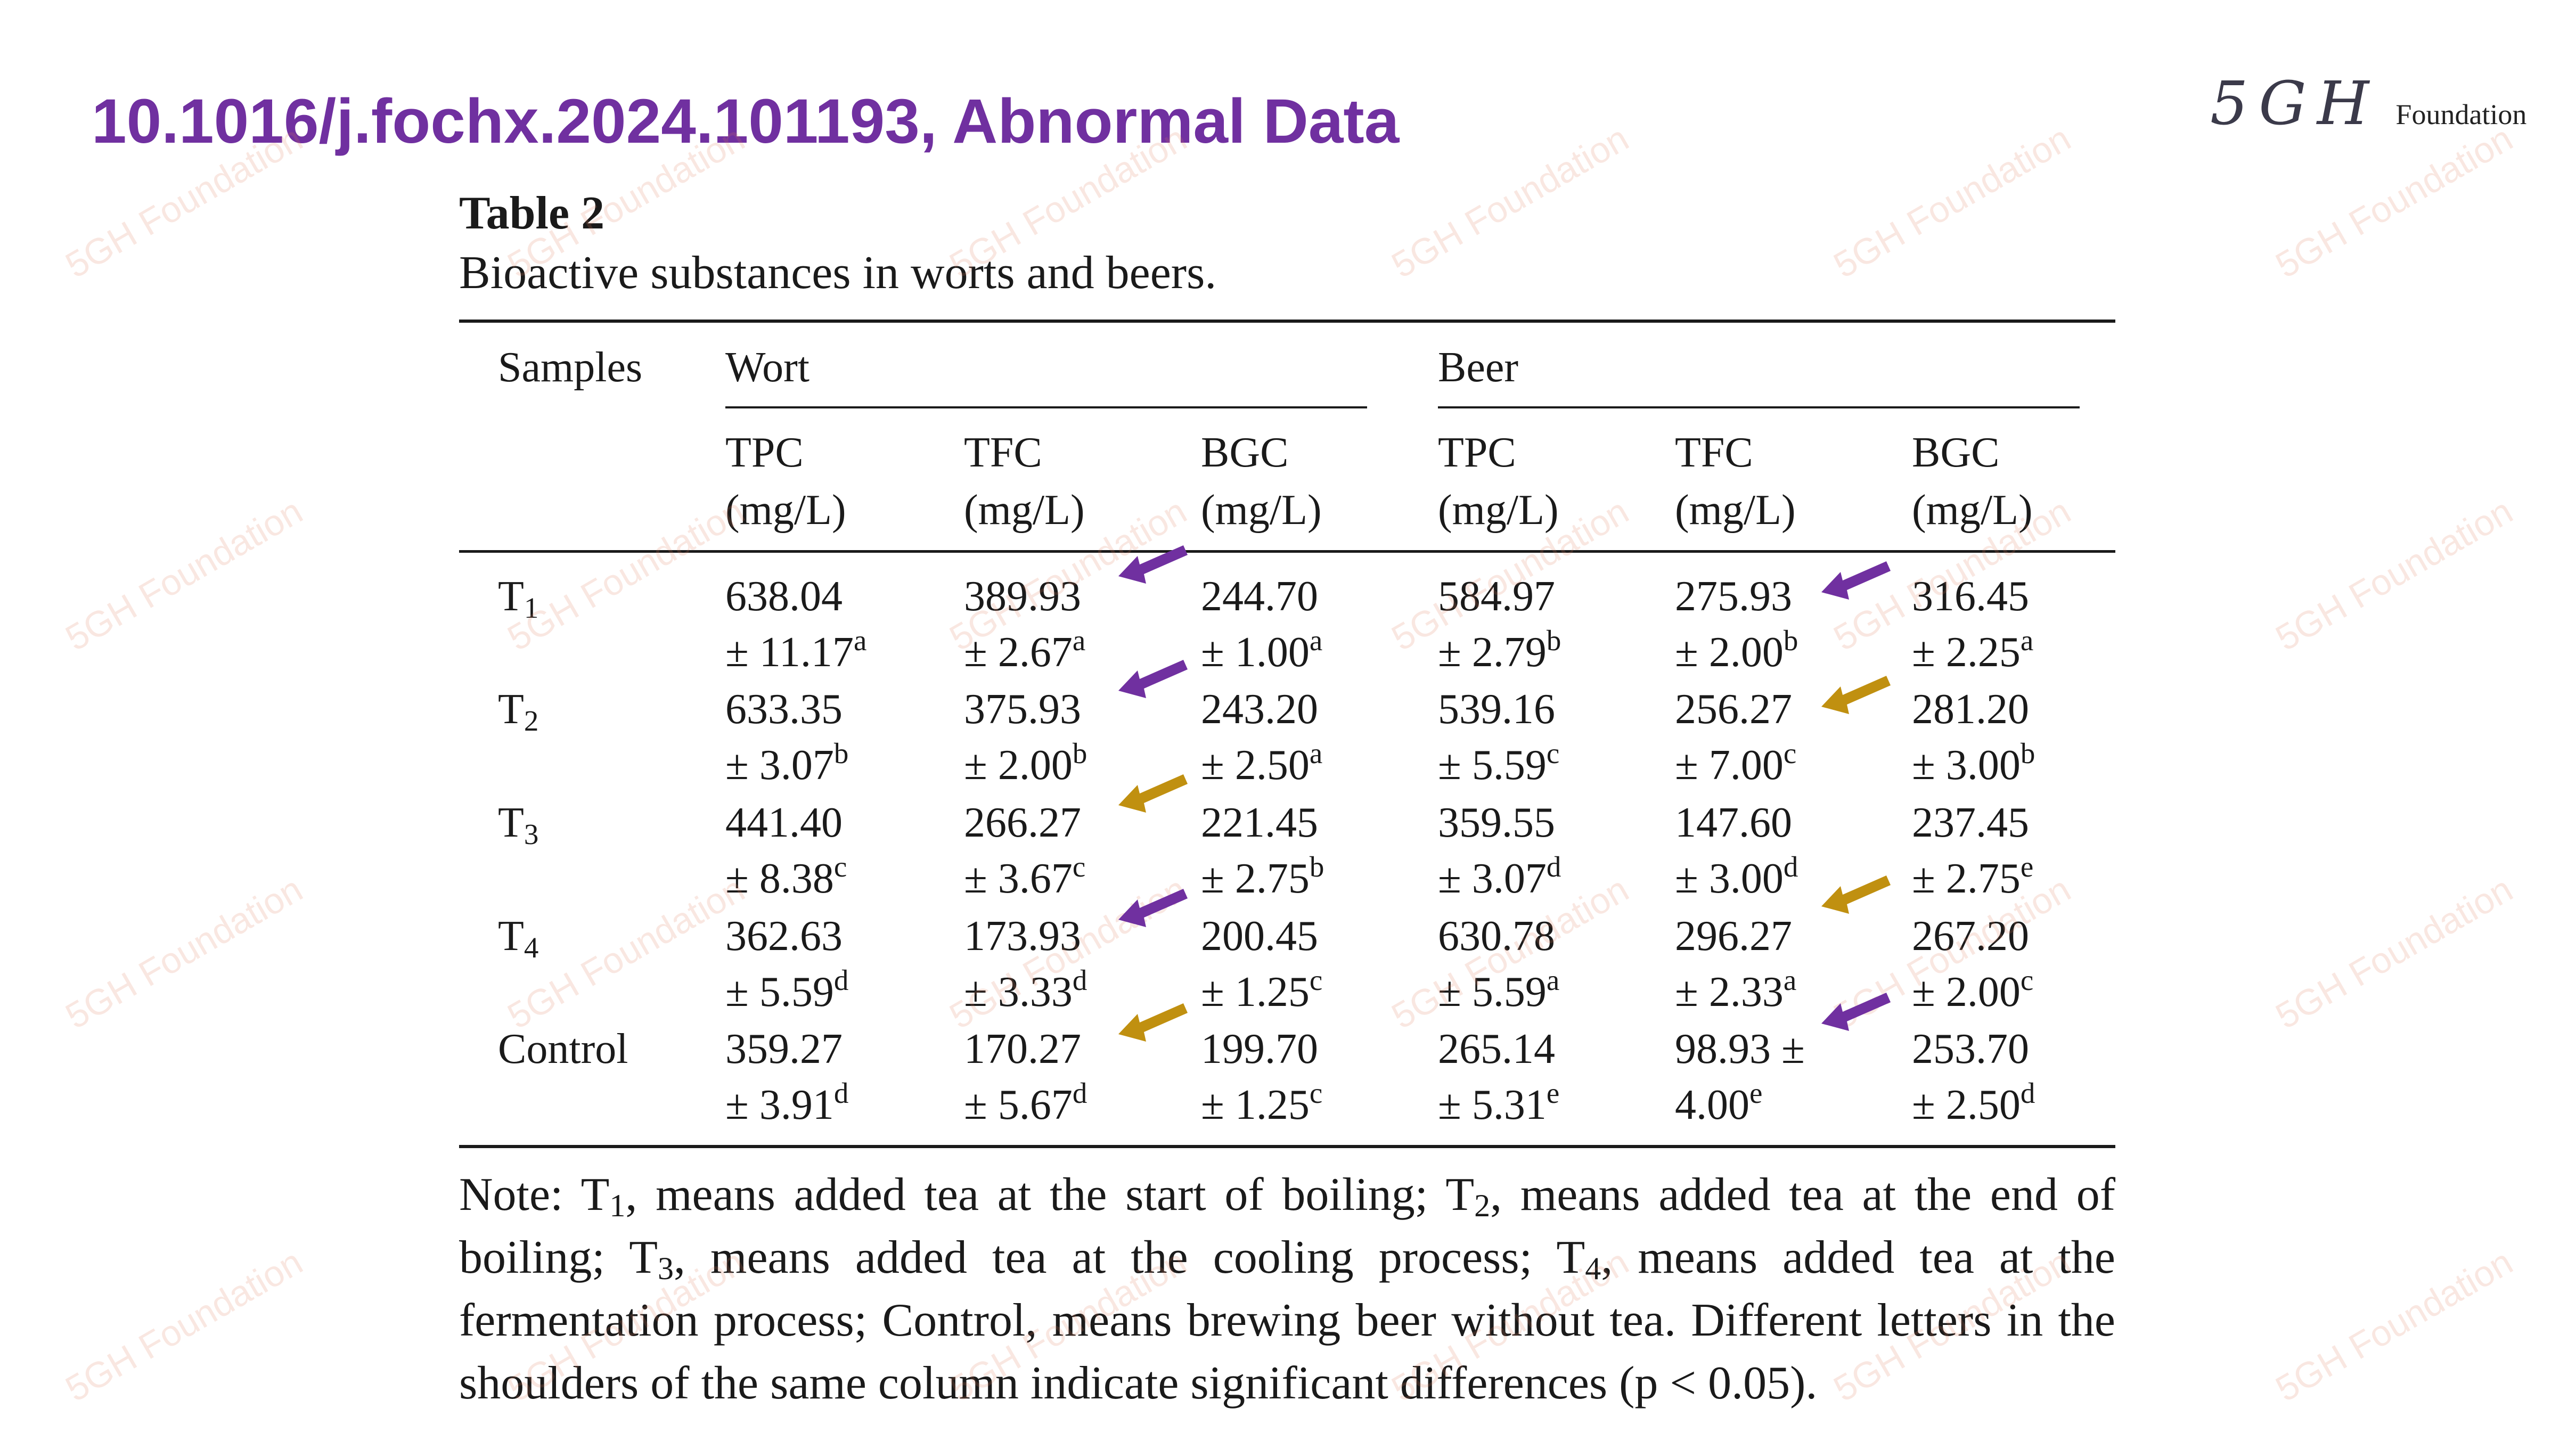 The image size is (2576, 1449). I want to click on cell-sd: ± 3.00d, so click(1736, 876).